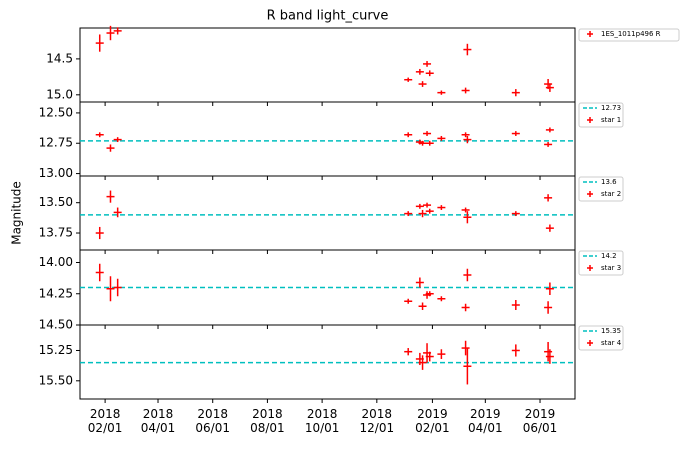 This screenshot has height=449, width=690. What do you see at coordinates (56, 173) in the screenshot?
I see `y-tick-label: 13.00` at bounding box center [56, 173].